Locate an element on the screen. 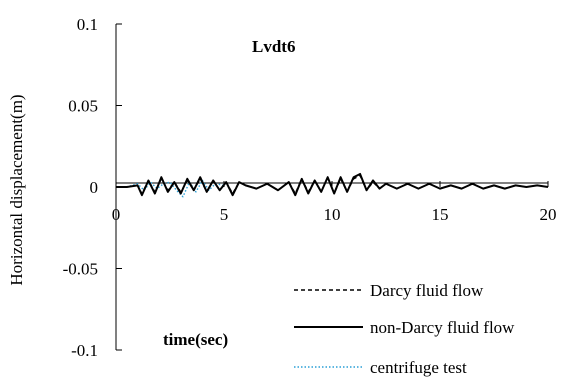  series-non-darcy-line is located at coordinates (332, 184).